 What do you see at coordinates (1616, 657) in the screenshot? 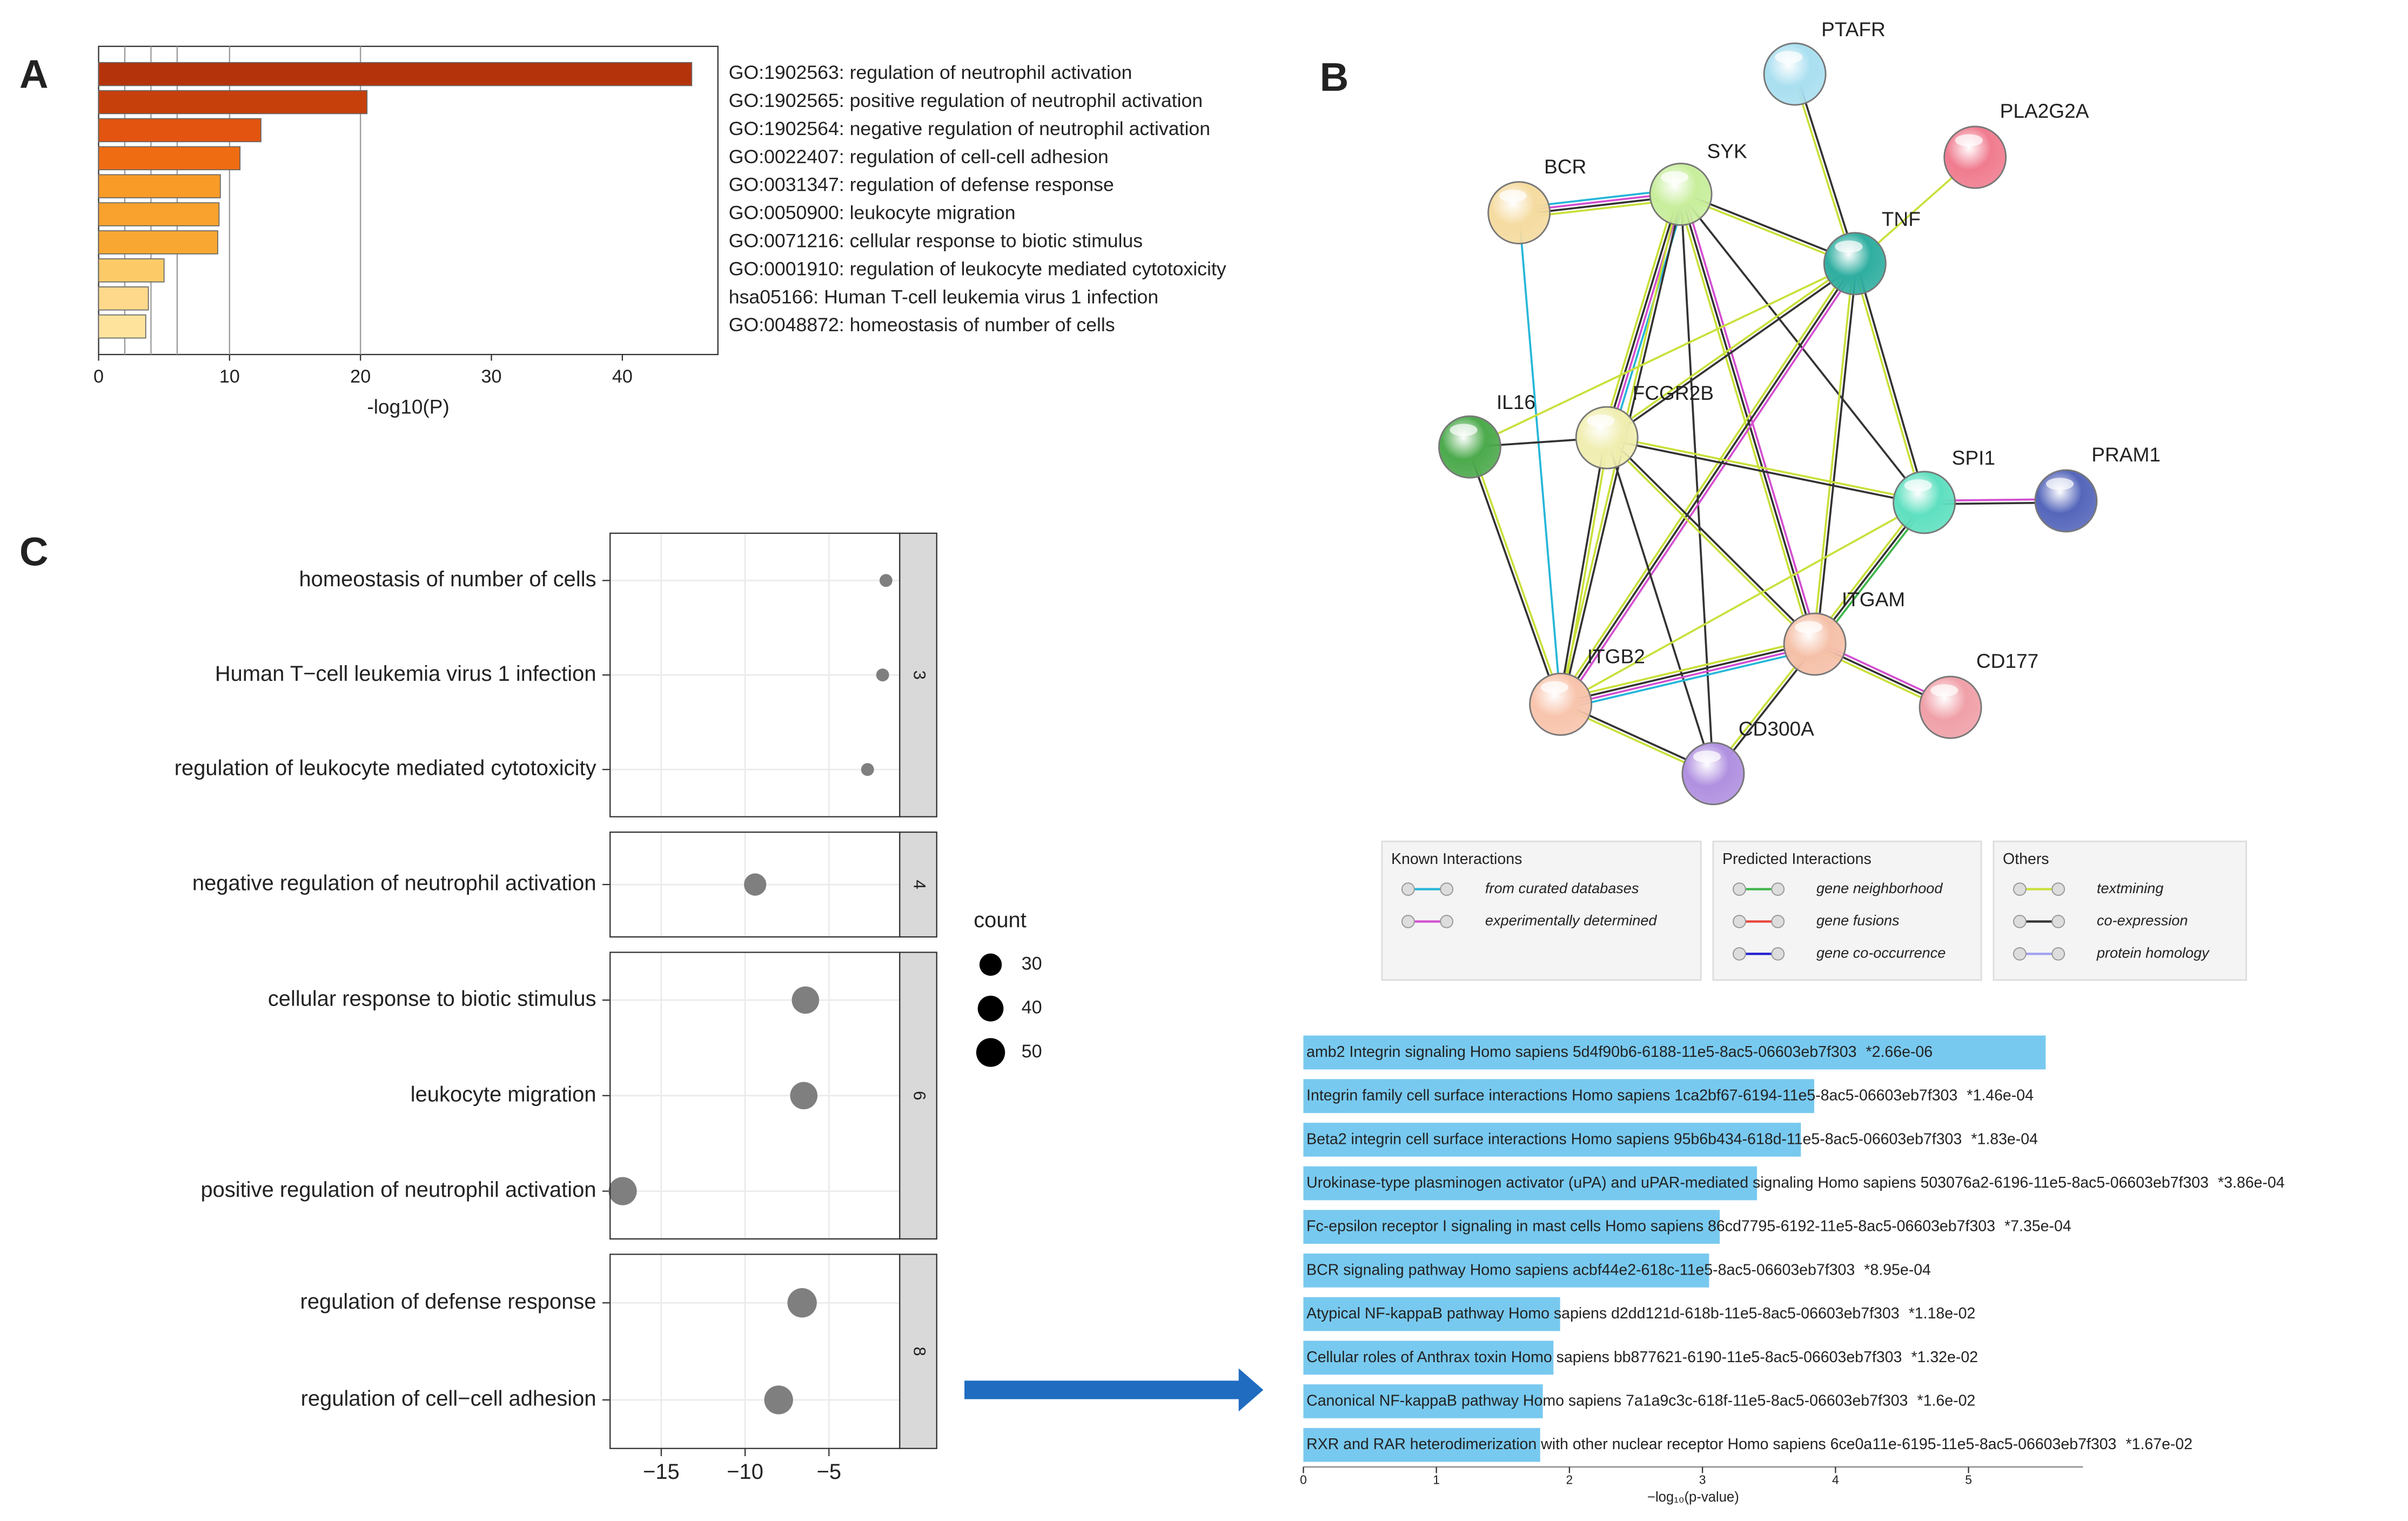
I see `node-label: ITGB2` at bounding box center [1616, 657].